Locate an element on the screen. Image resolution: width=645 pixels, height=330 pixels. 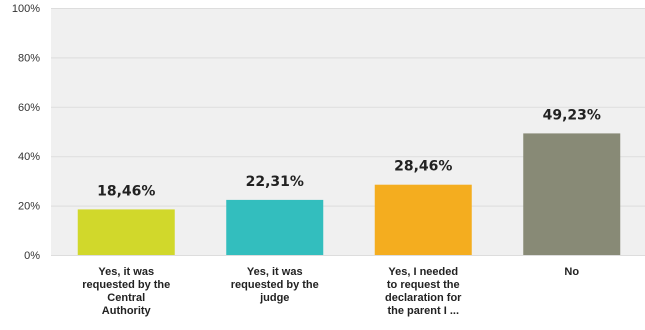
x-tick-label: No is located at coordinates (571, 272).